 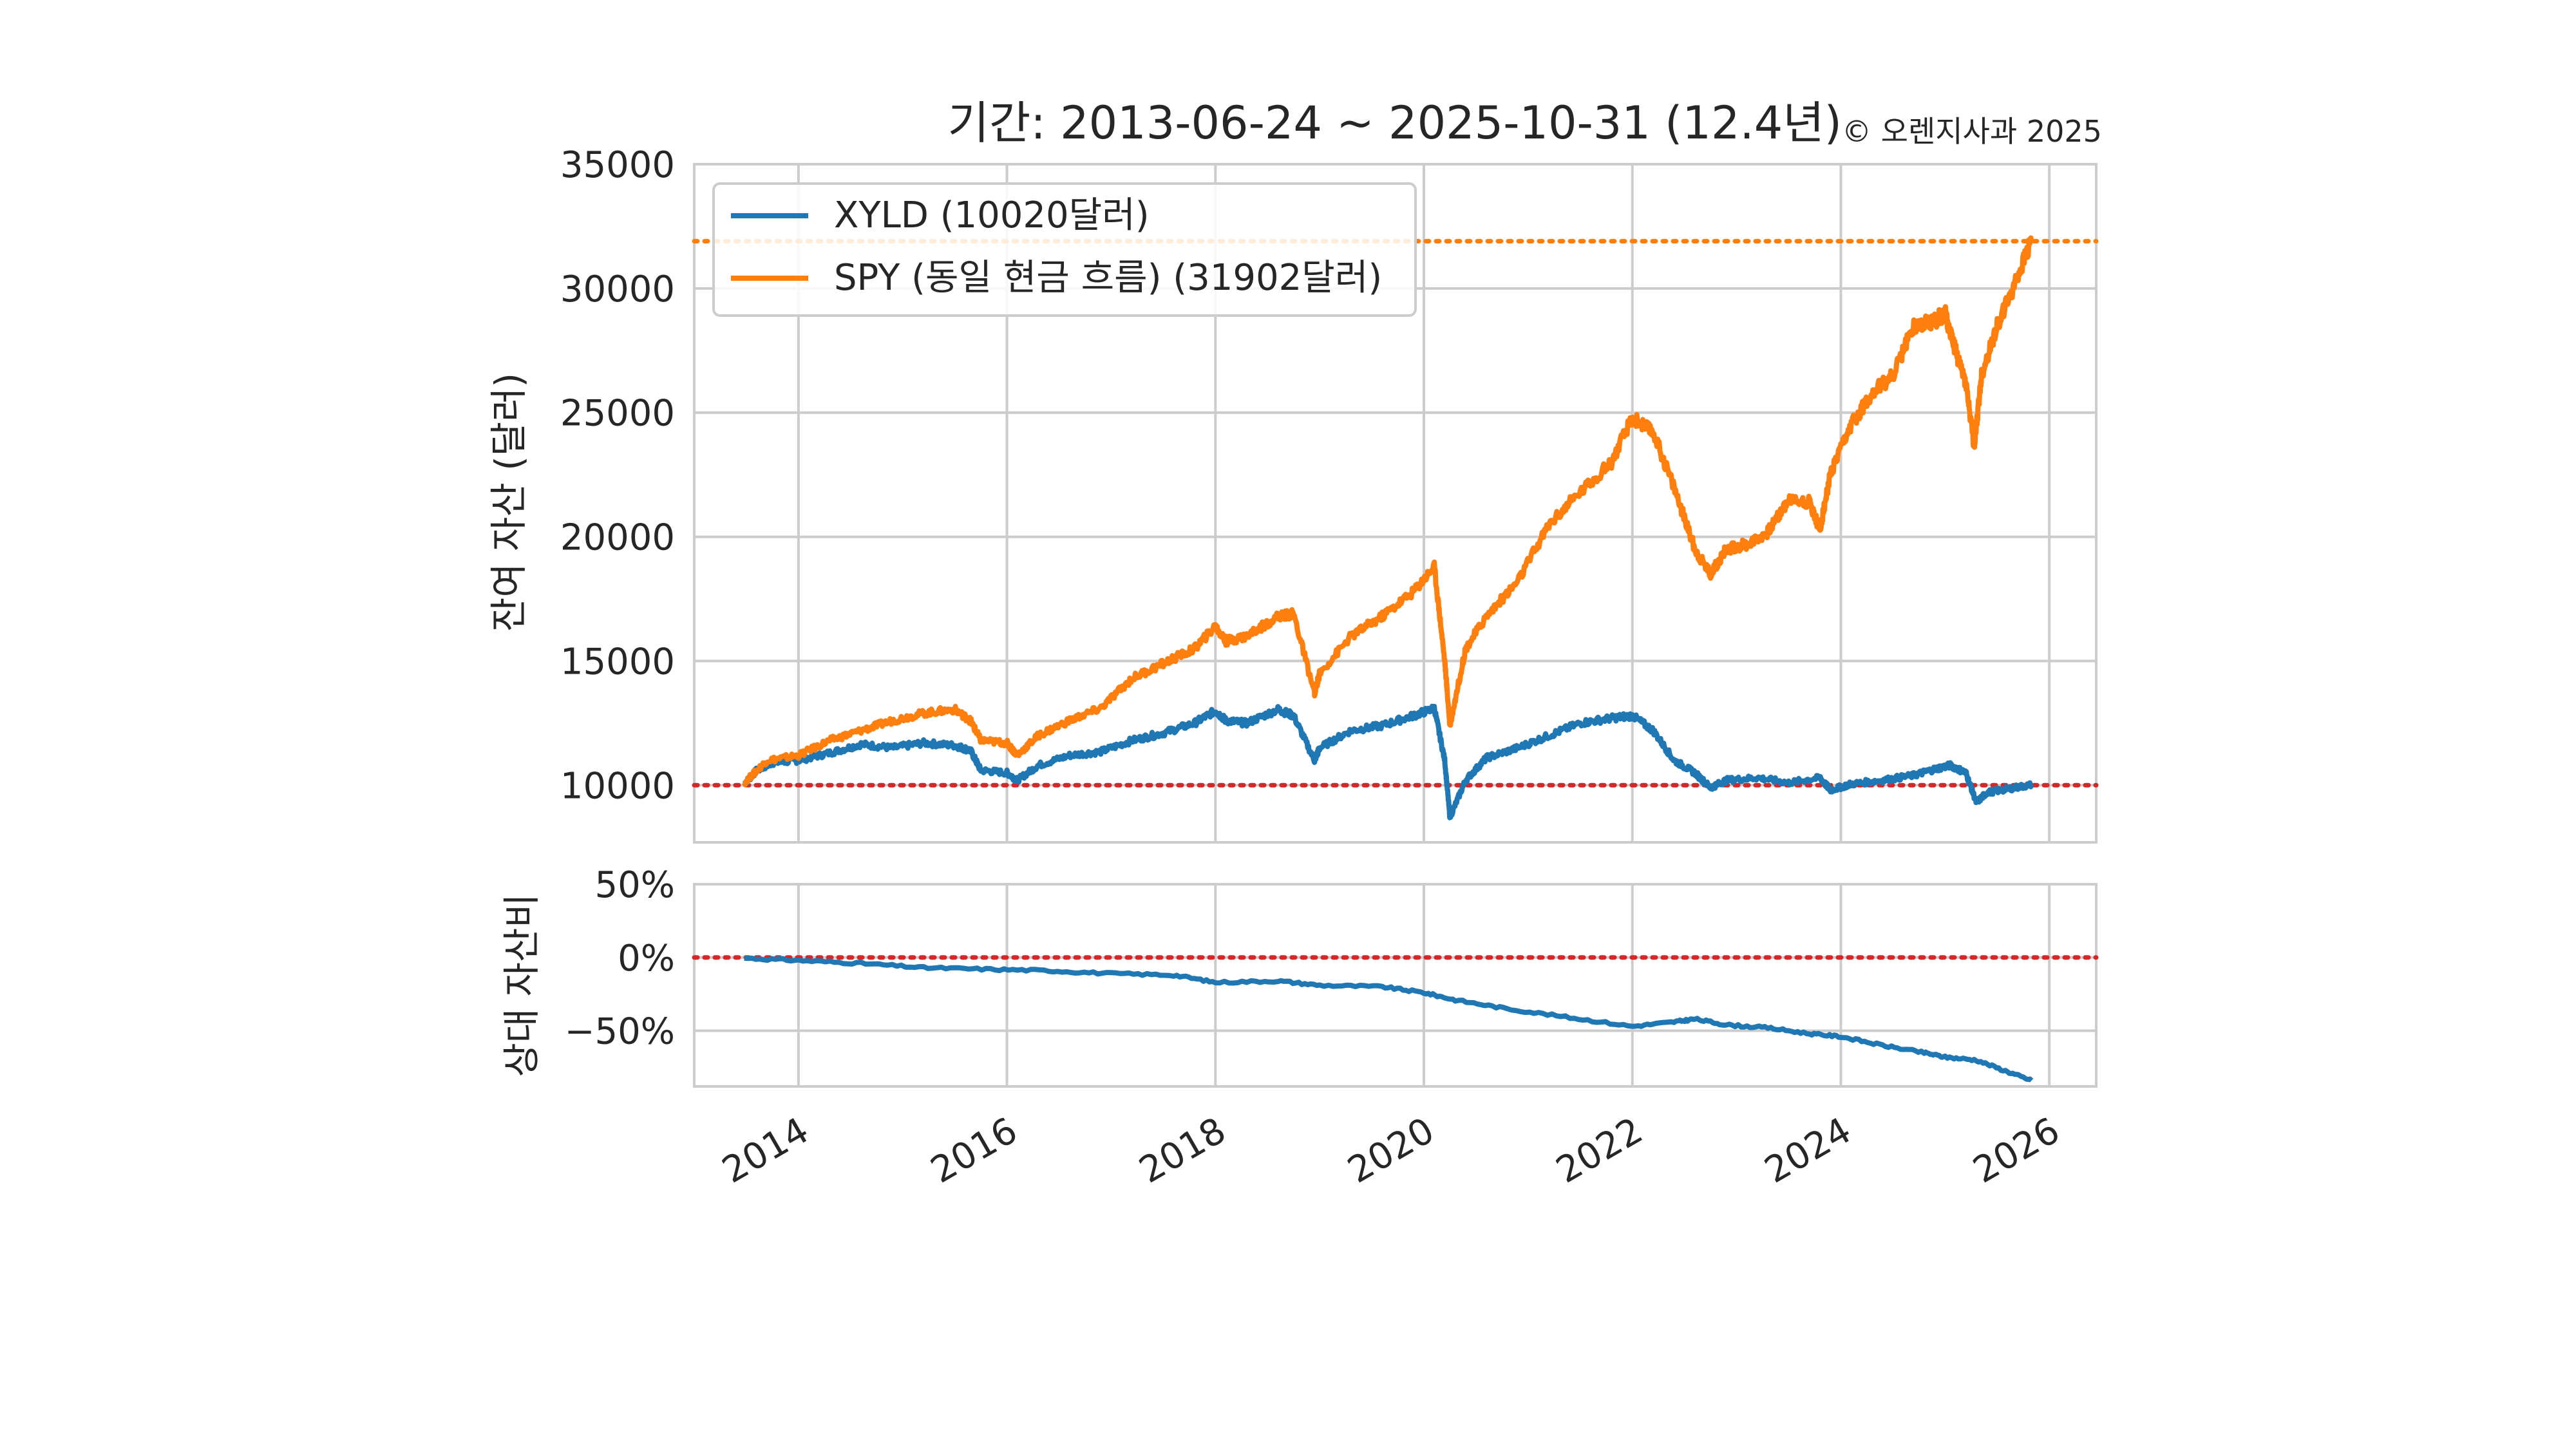 I want to click on ratio-y-ticks: −50% 0% 50%, so click(x=620, y=958).